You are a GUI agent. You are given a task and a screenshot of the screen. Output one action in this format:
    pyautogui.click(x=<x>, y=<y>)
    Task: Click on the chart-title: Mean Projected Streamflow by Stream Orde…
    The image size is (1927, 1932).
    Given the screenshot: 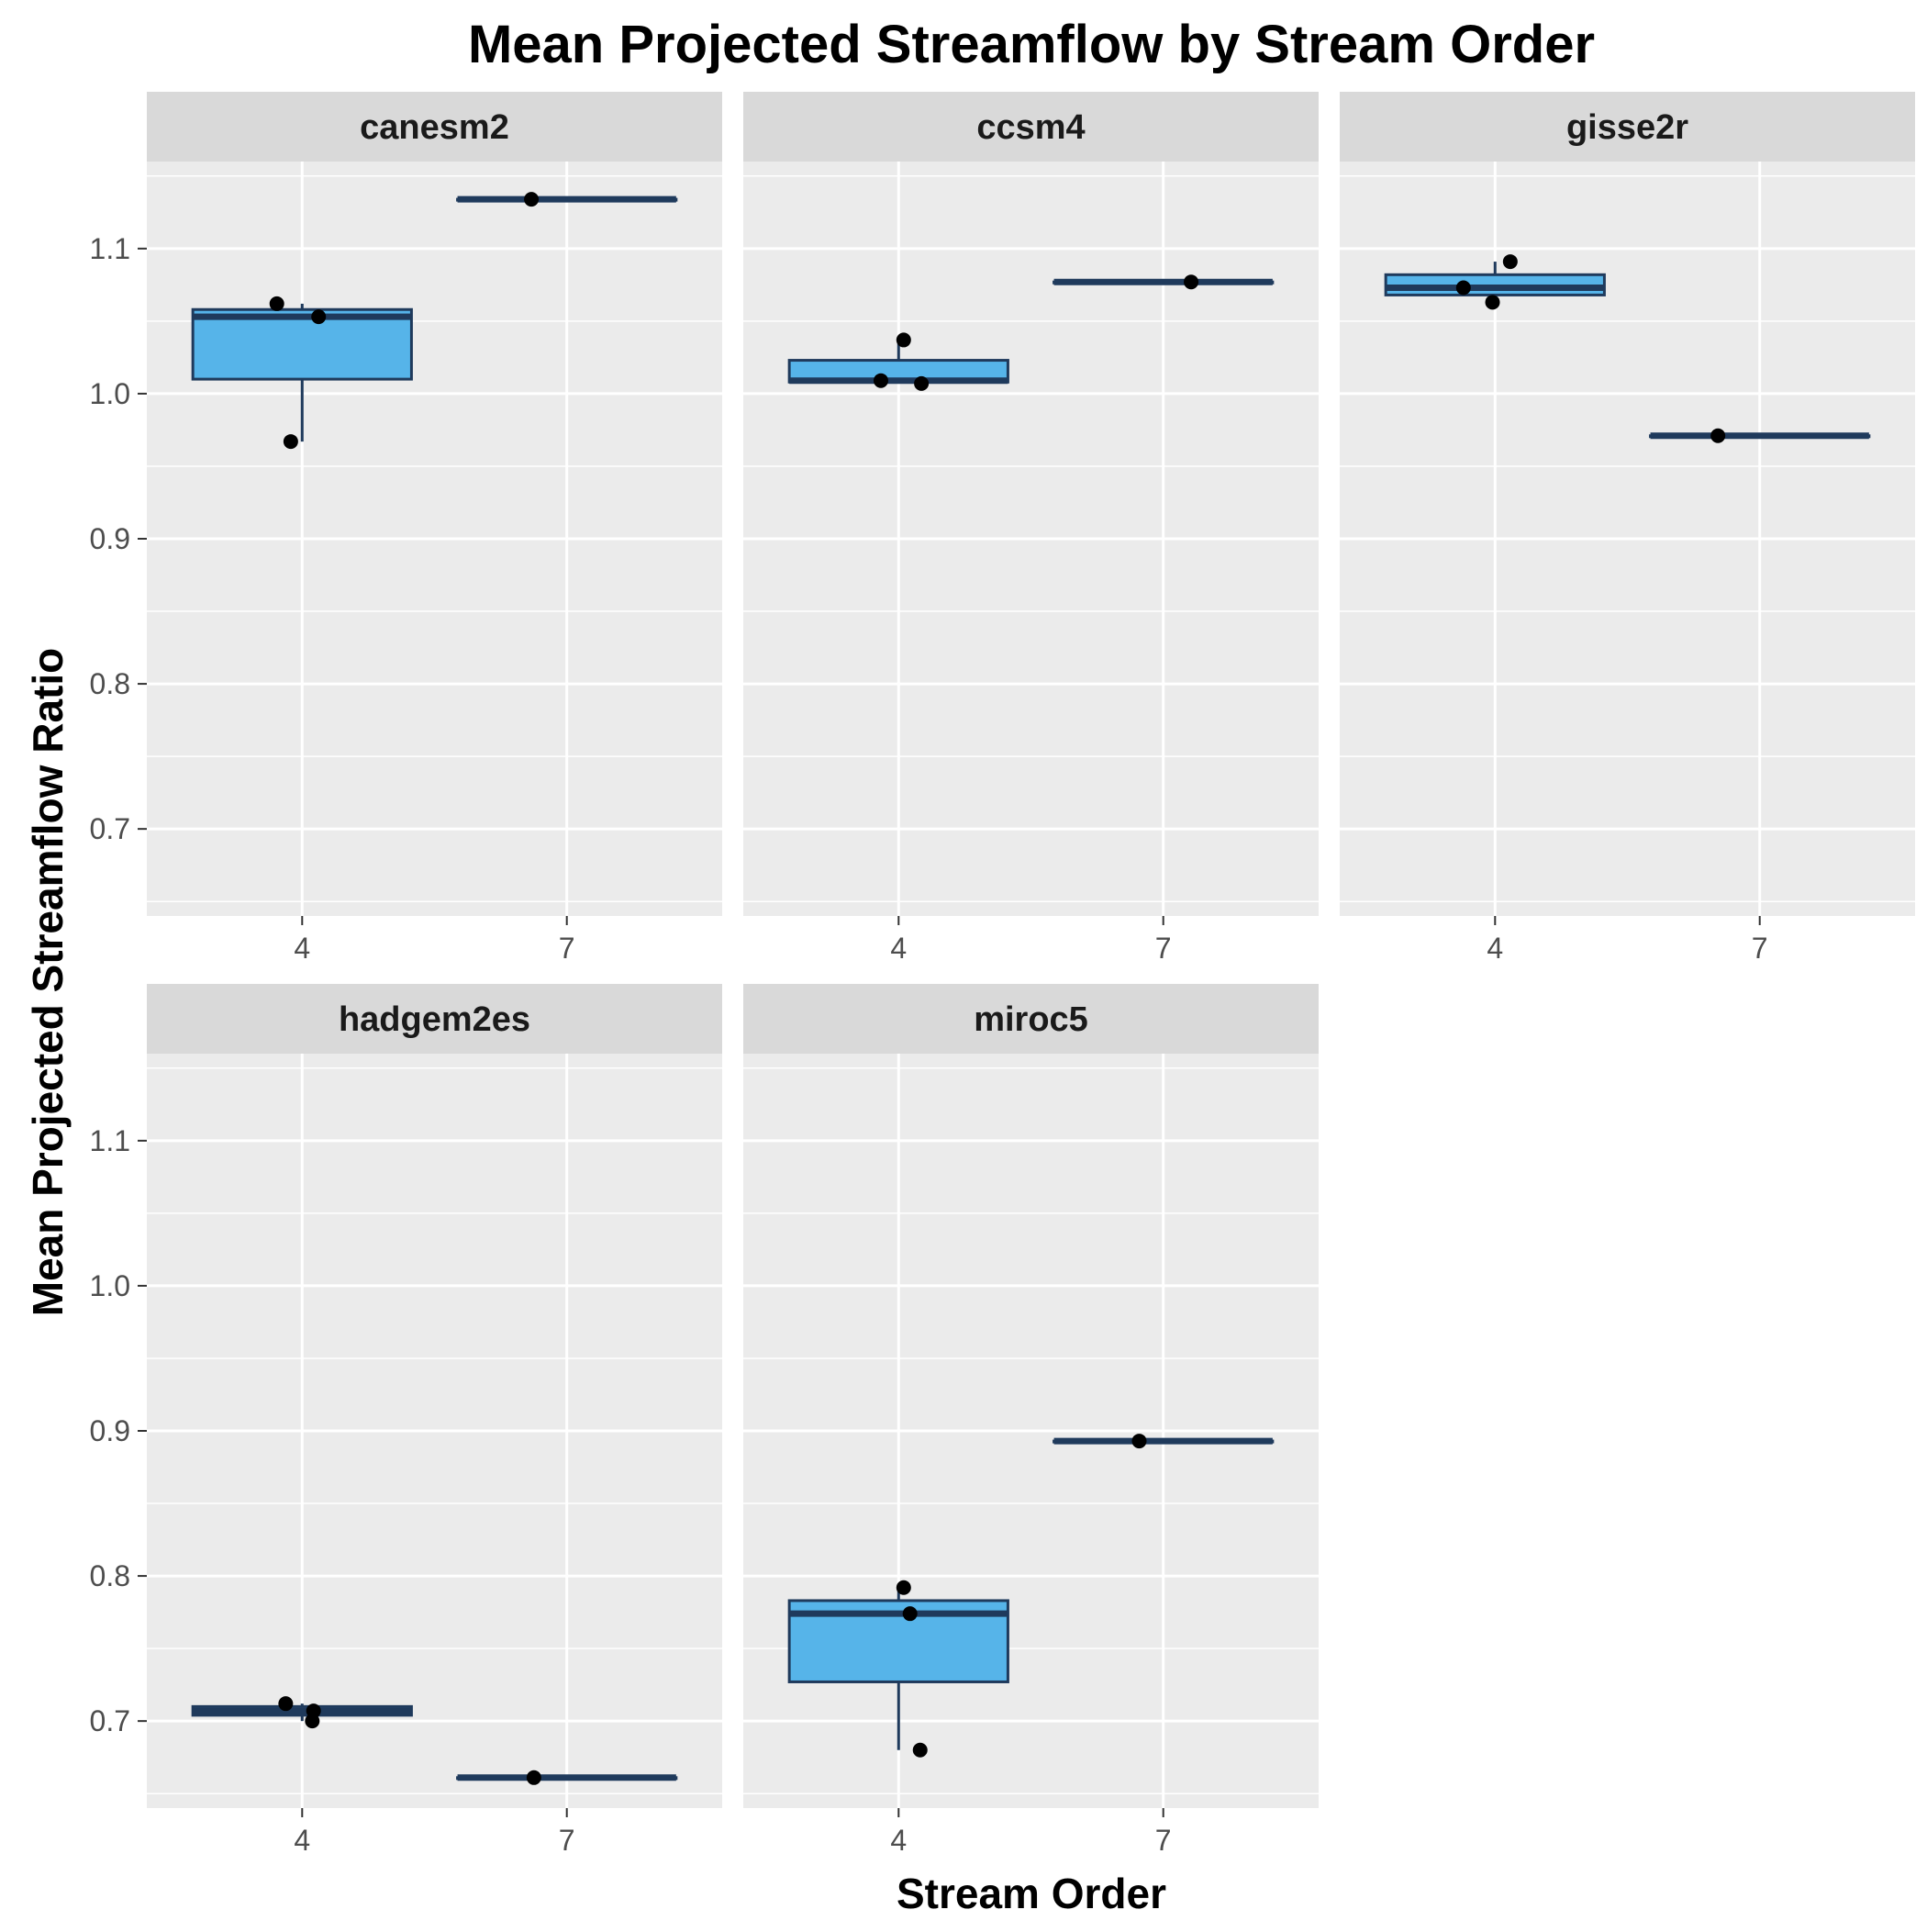 What is the action you would take?
    pyautogui.click(x=1031, y=44)
    